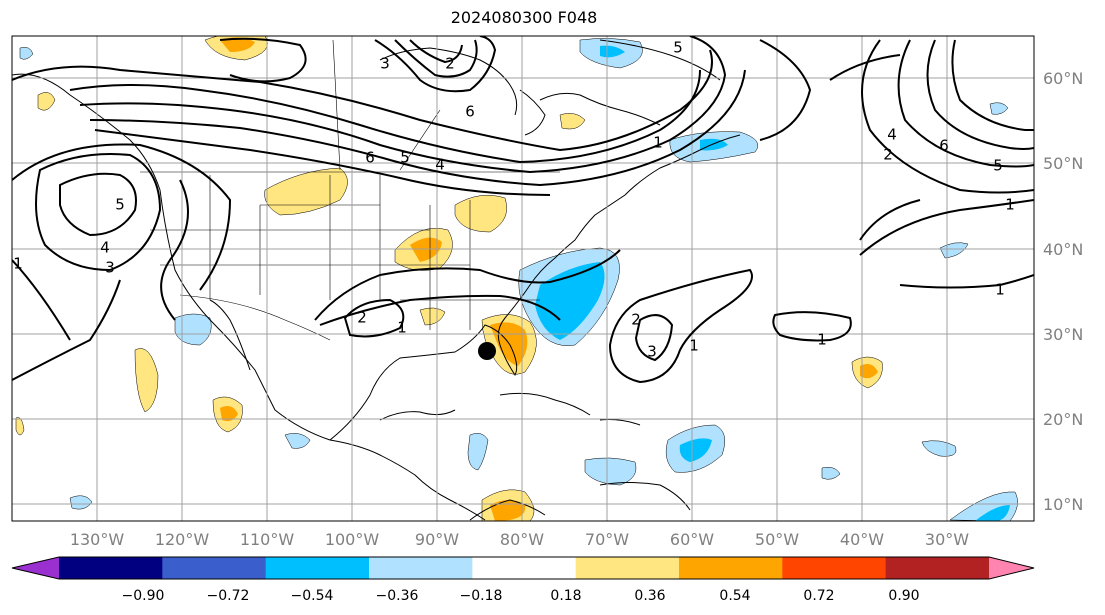  Describe the element at coordinates (35, 568) in the screenshot. I see `colorbar-extend-low` at that location.